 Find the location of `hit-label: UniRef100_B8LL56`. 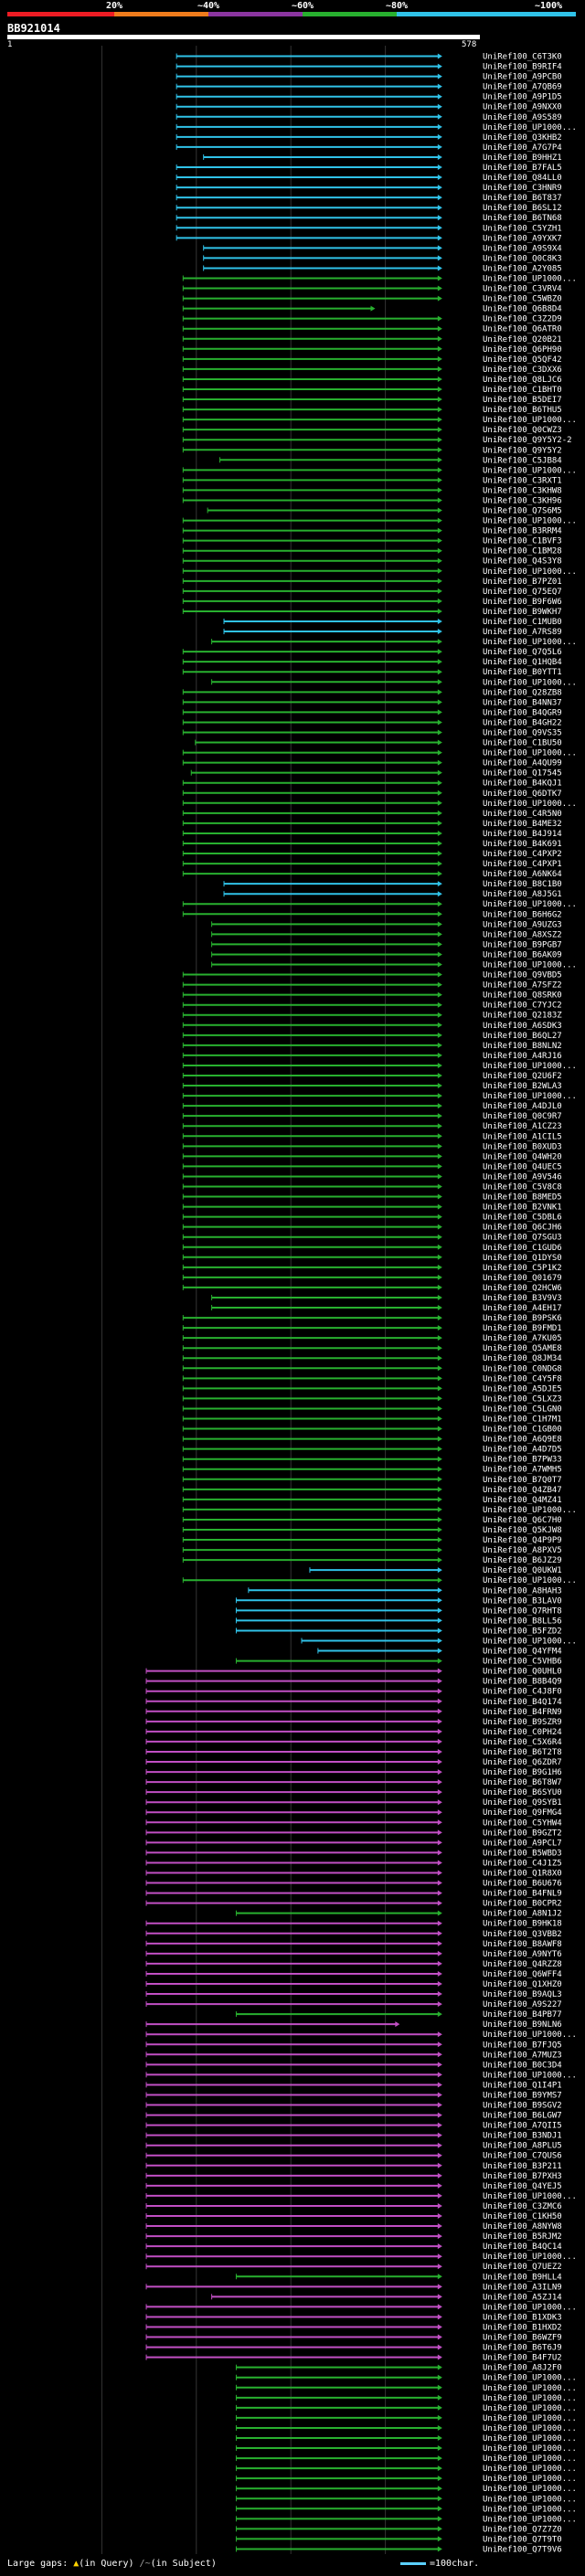

hit-label: UniRef100_B8LL56 is located at coordinates (522, 1621).